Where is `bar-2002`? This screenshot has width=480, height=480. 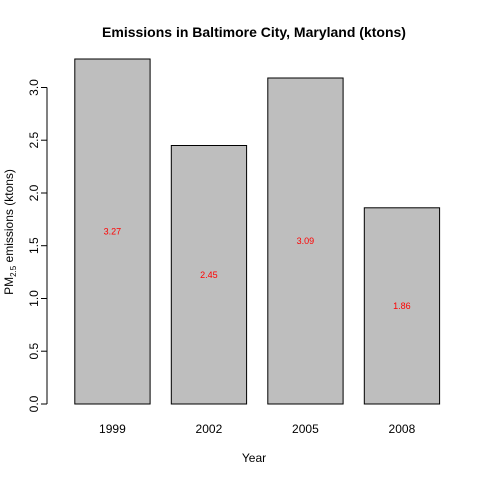
bar-2002 is located at coordinates (209, 275).